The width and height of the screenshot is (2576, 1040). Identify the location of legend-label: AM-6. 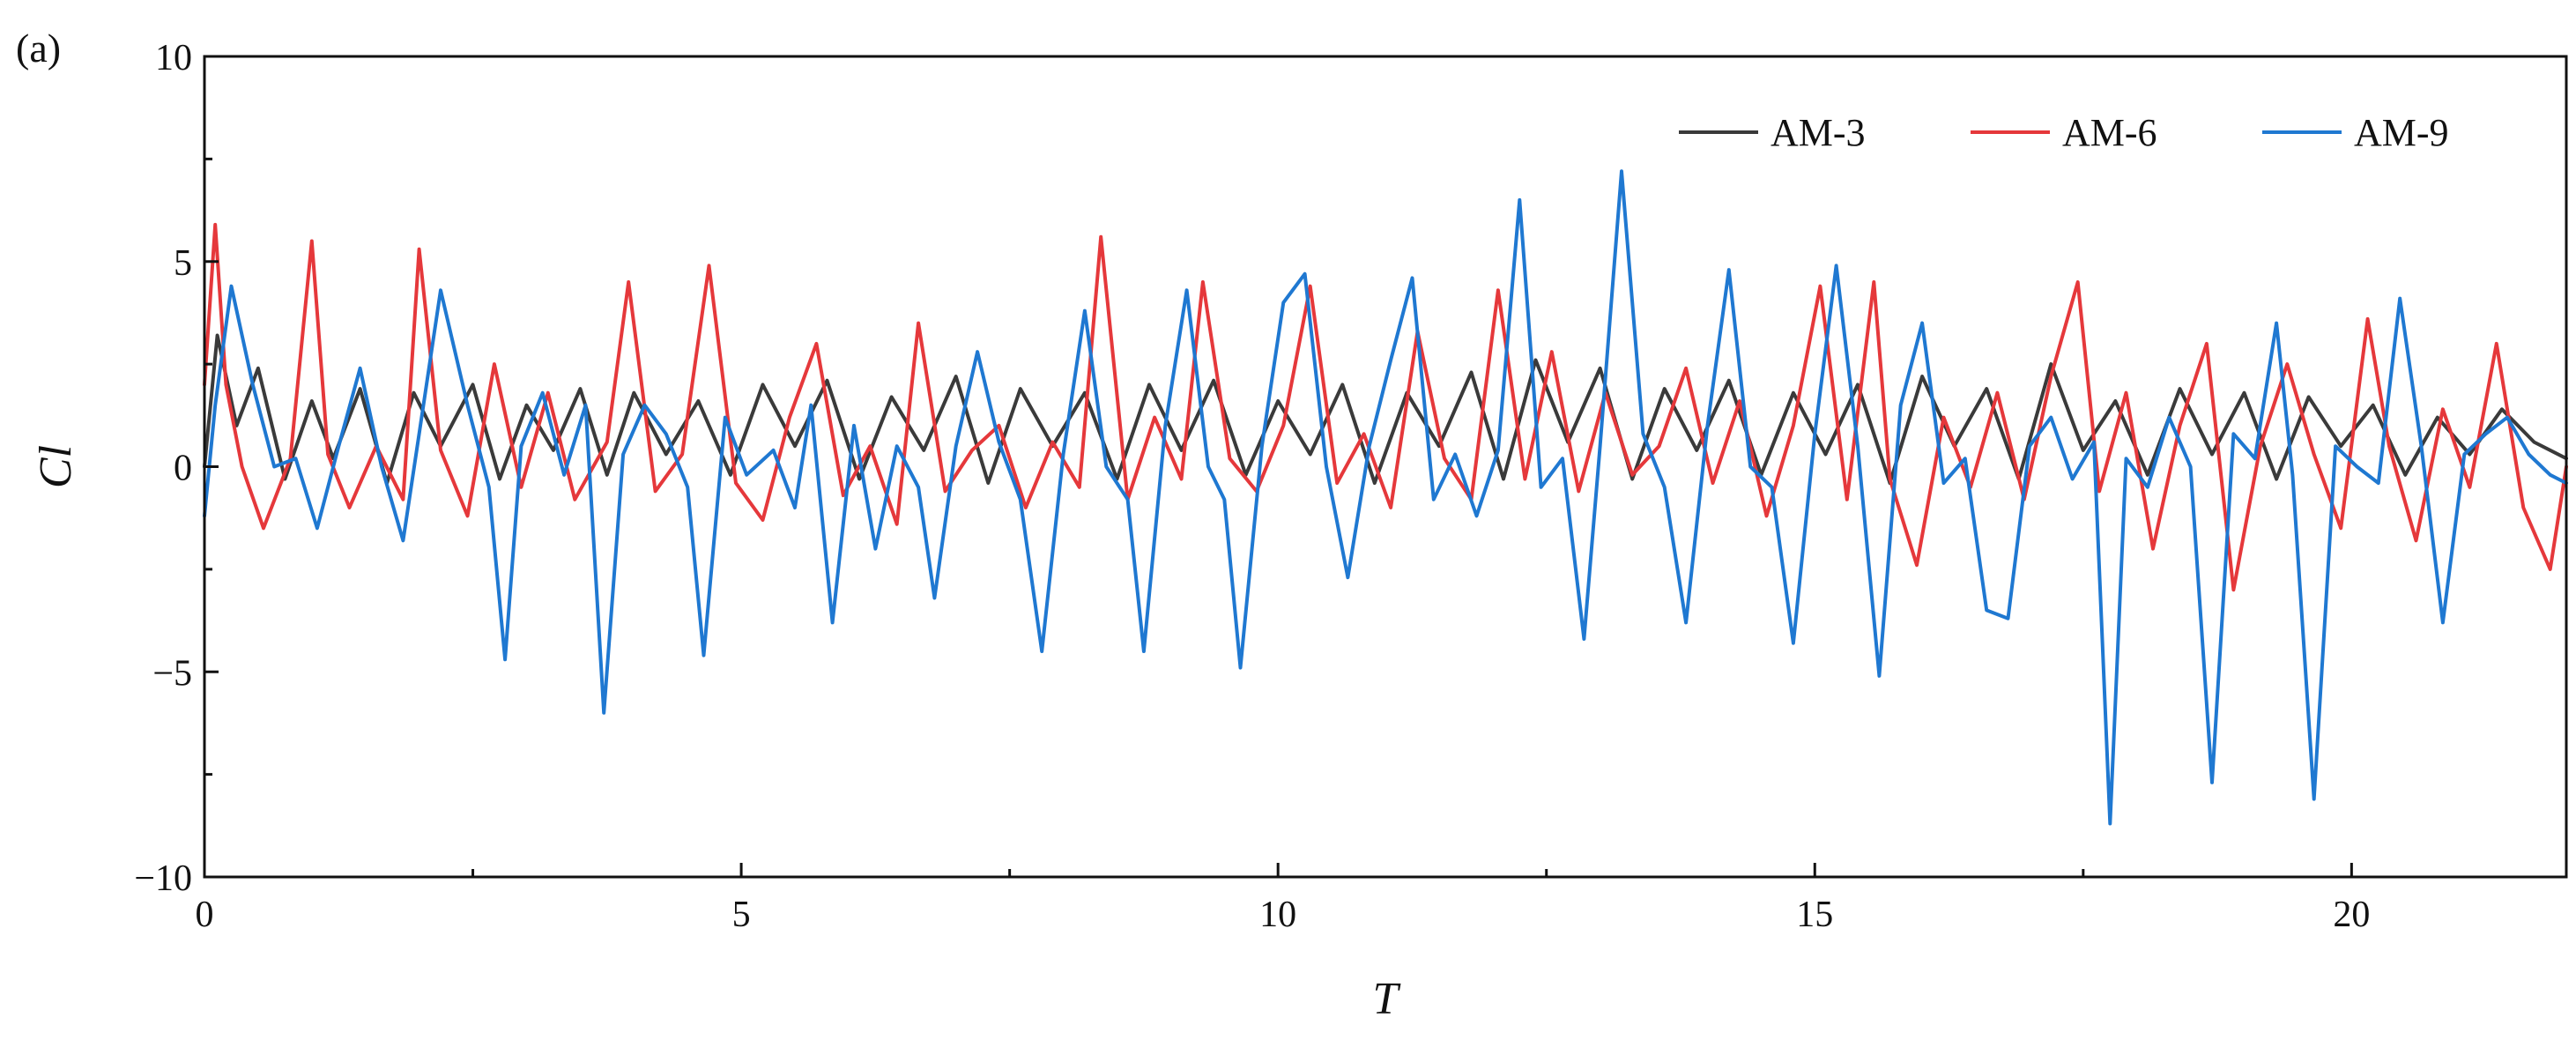
(2109, 132).